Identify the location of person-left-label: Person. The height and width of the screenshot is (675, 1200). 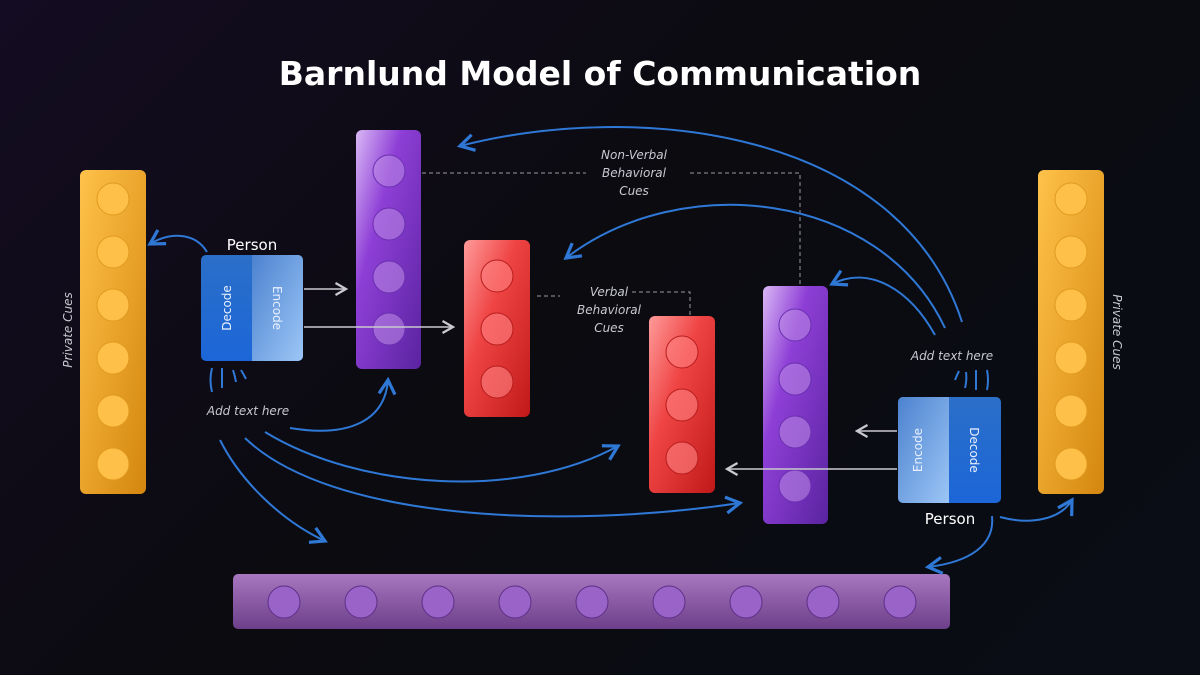
(252, 245).